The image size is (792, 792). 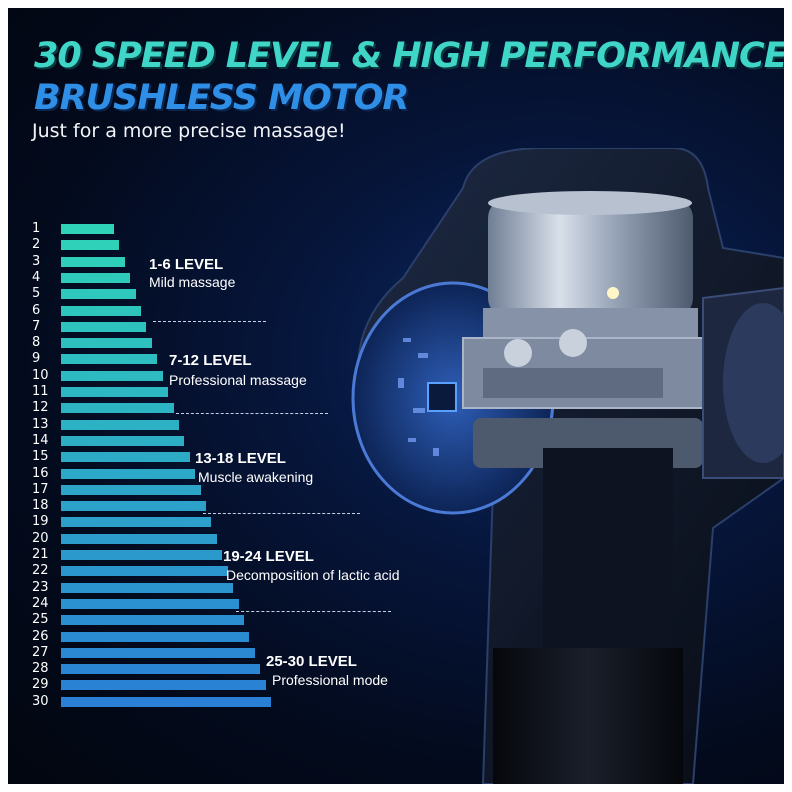 What do you see at coordinates (36, 359) in the screenshot?
I see `level-number: 9` at bounding box center [36, 359].